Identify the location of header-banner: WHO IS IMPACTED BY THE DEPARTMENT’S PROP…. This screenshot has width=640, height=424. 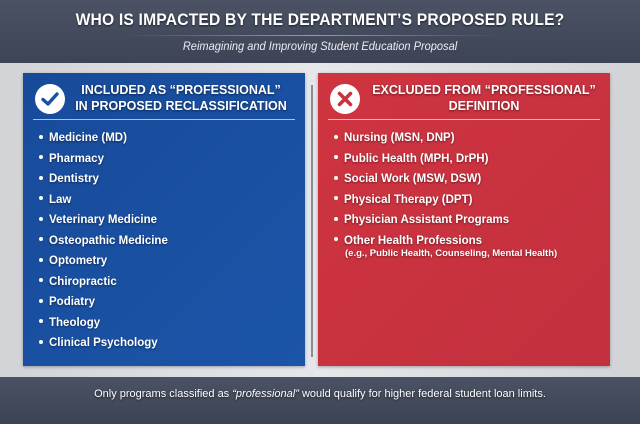
(320, 31).